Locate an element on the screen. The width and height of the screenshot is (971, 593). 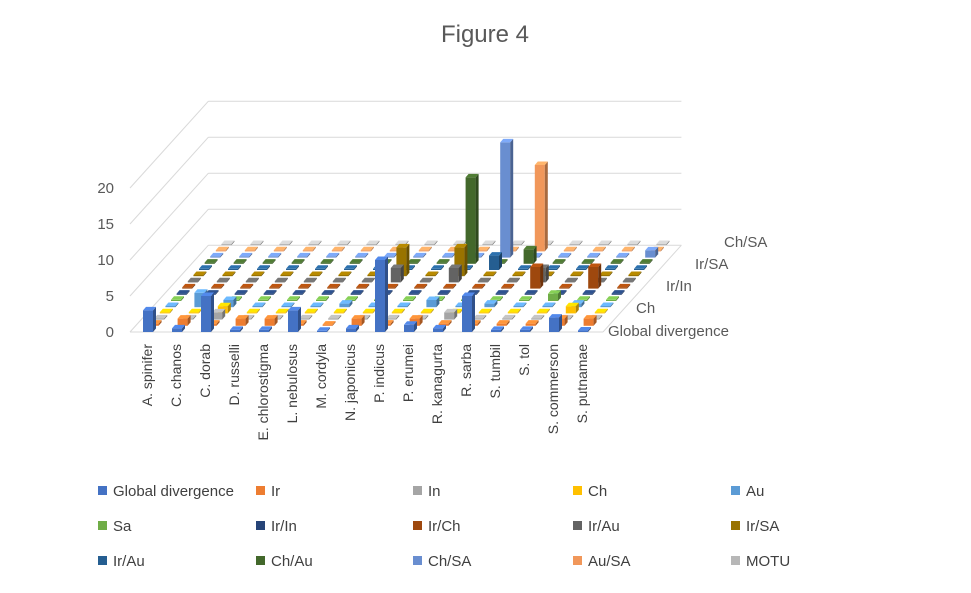
legend-item: Ir is located at coordinates (268, 491).